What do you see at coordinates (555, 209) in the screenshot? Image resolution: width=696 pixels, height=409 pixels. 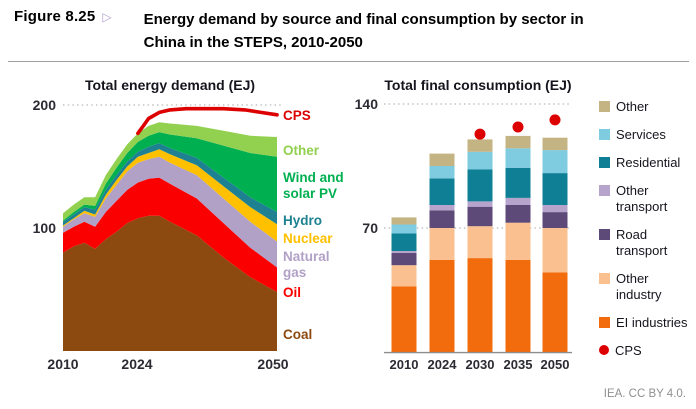 I see `bar-2050-other-transport` at bounding box center [555, 209].